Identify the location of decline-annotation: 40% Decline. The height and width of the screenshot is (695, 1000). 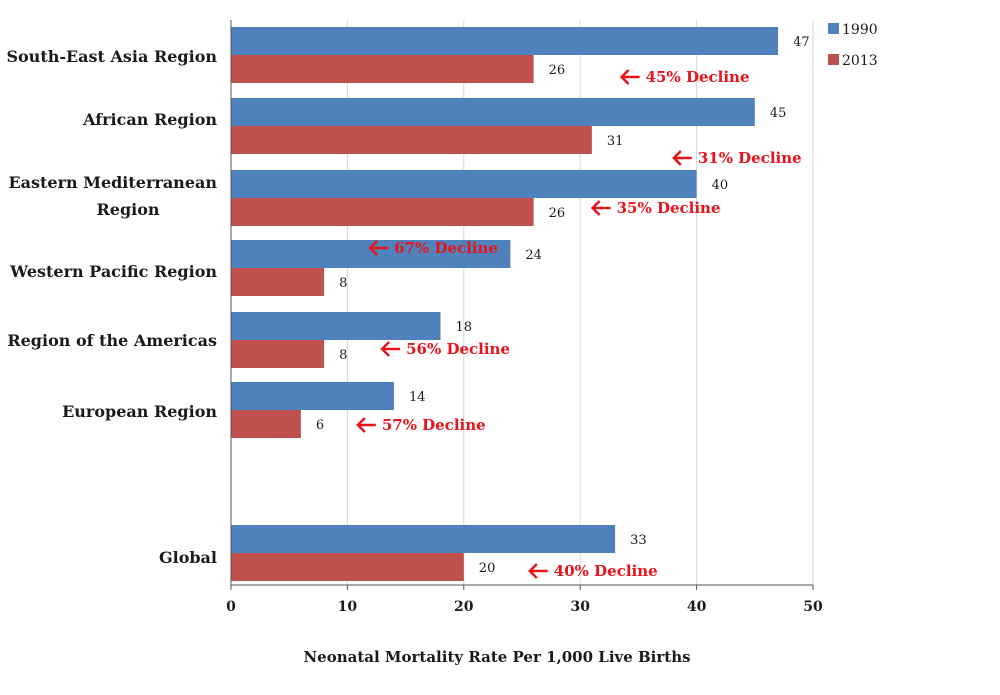
(593, 571).